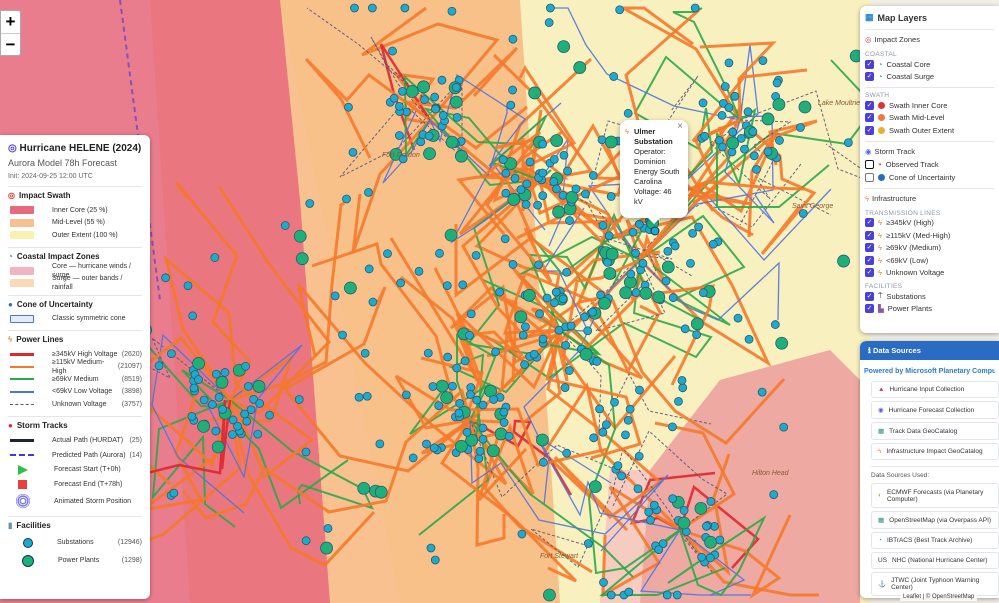 Image resolution: width=999 pixels, height=603 pixels. I want to click on layer-toggle-track: ⁍ Observed Track, so click(929, 165).